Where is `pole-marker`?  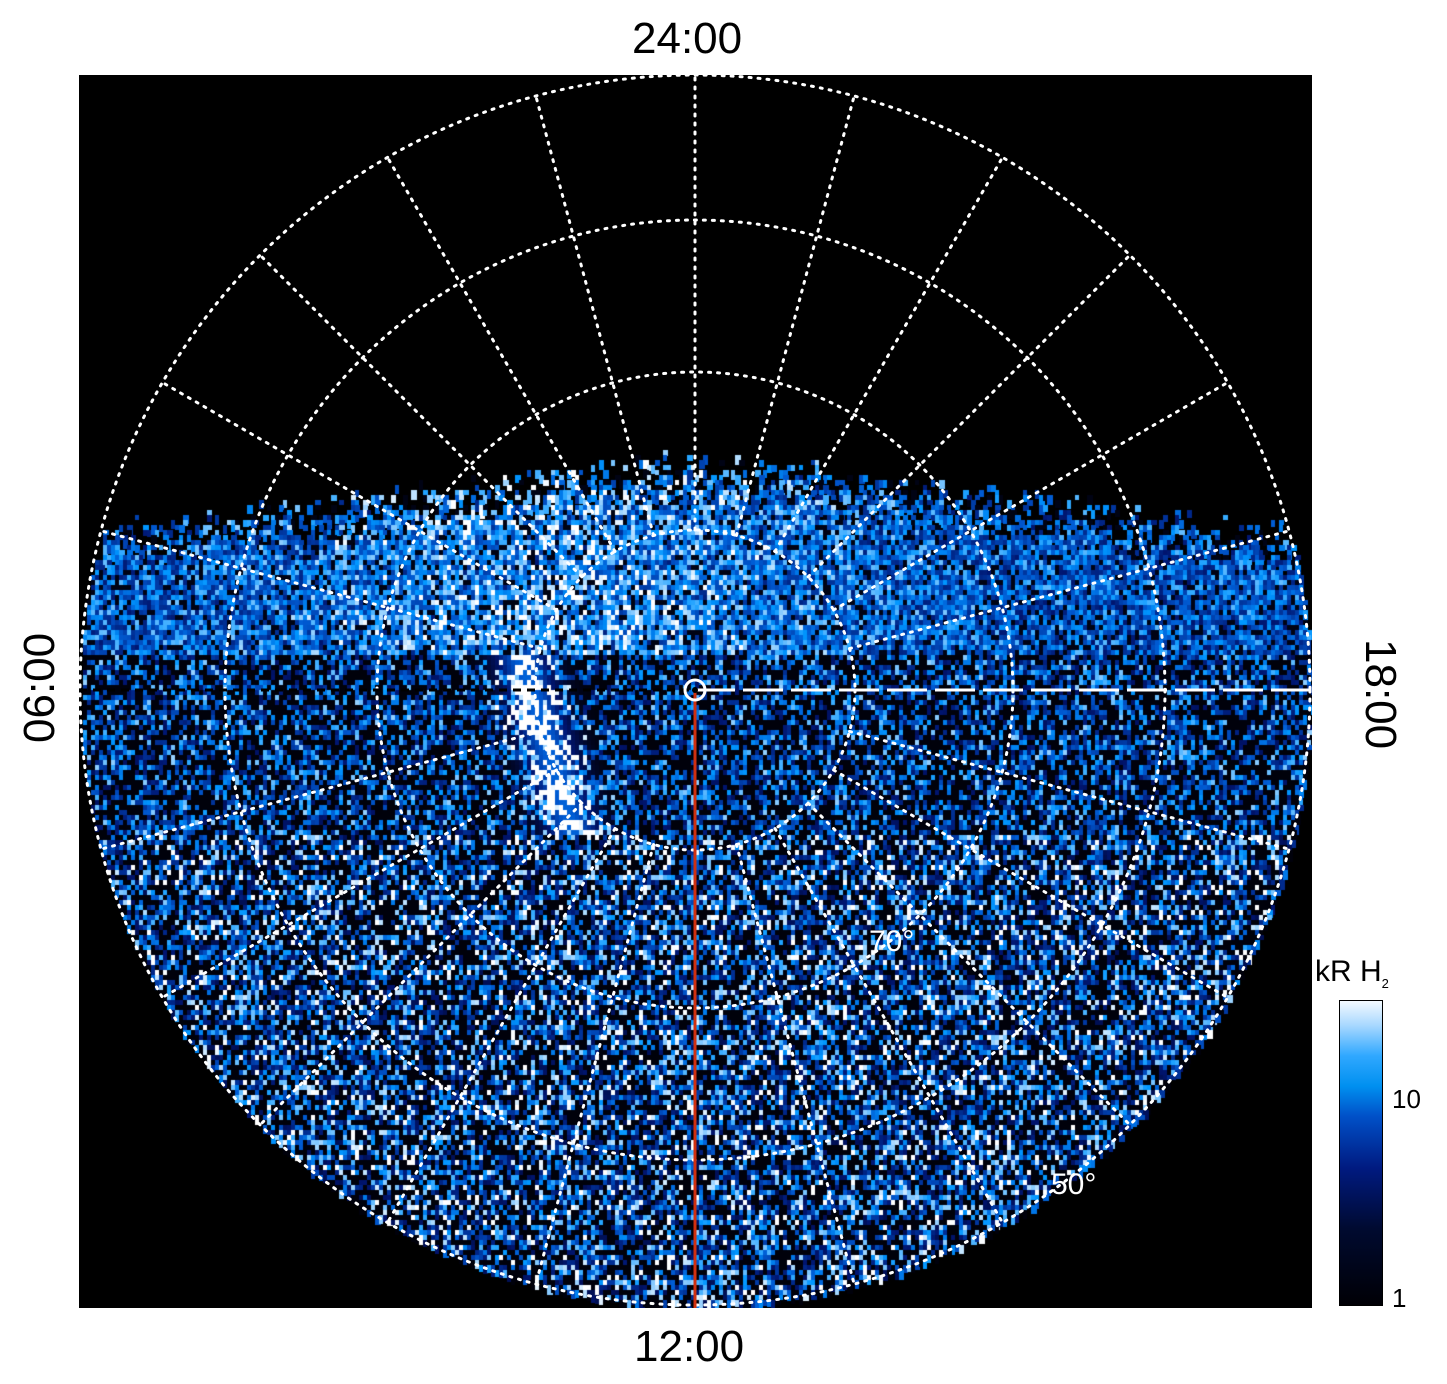 pole-marker is located at coordinates (695, 690).